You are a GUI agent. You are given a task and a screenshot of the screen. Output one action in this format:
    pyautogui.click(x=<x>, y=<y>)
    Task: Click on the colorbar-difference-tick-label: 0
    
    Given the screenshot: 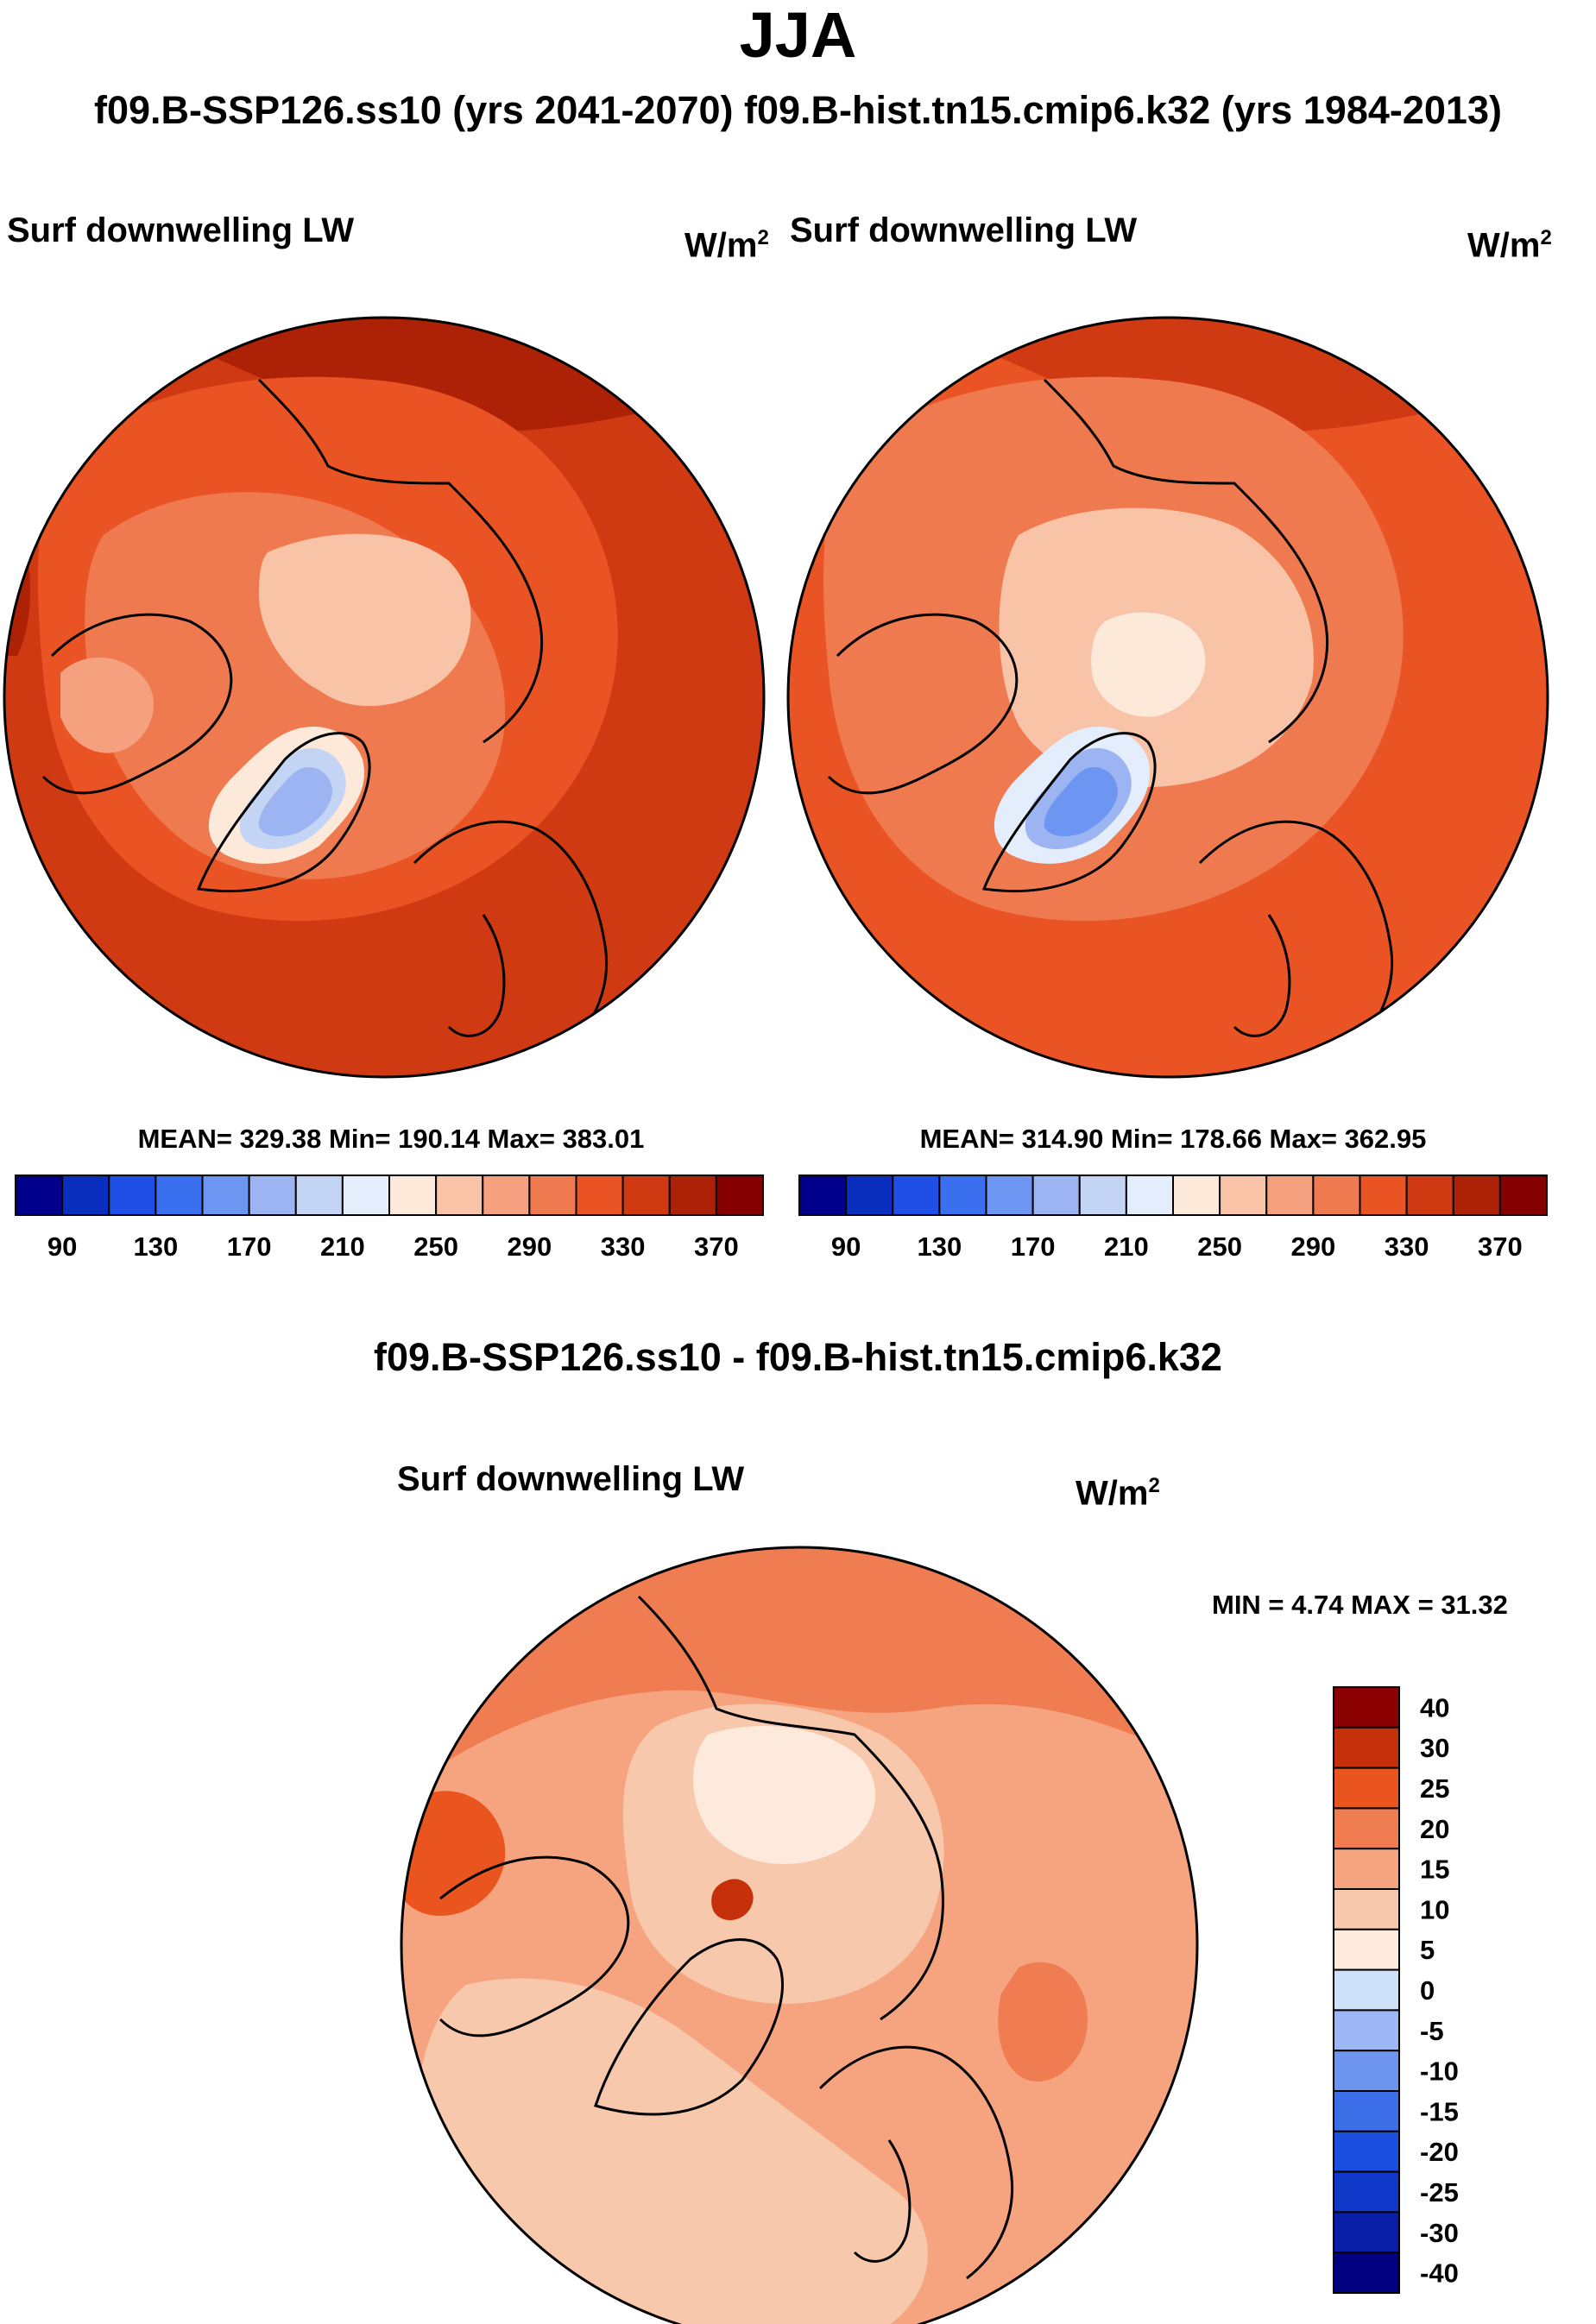 What is the action you would take?
    pyautogui.click(x=1427, y=1990)
    